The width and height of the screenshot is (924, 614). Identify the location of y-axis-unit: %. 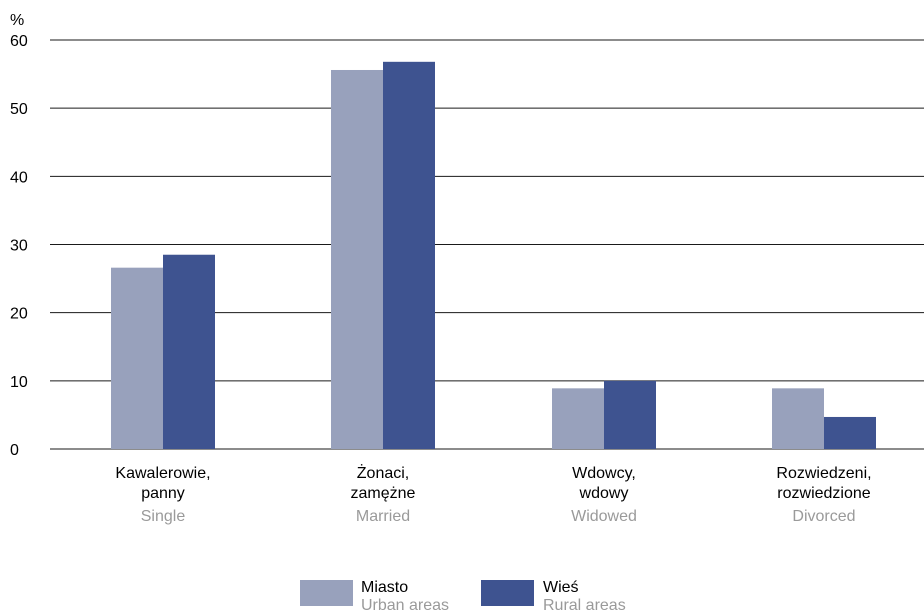
(17, 20).